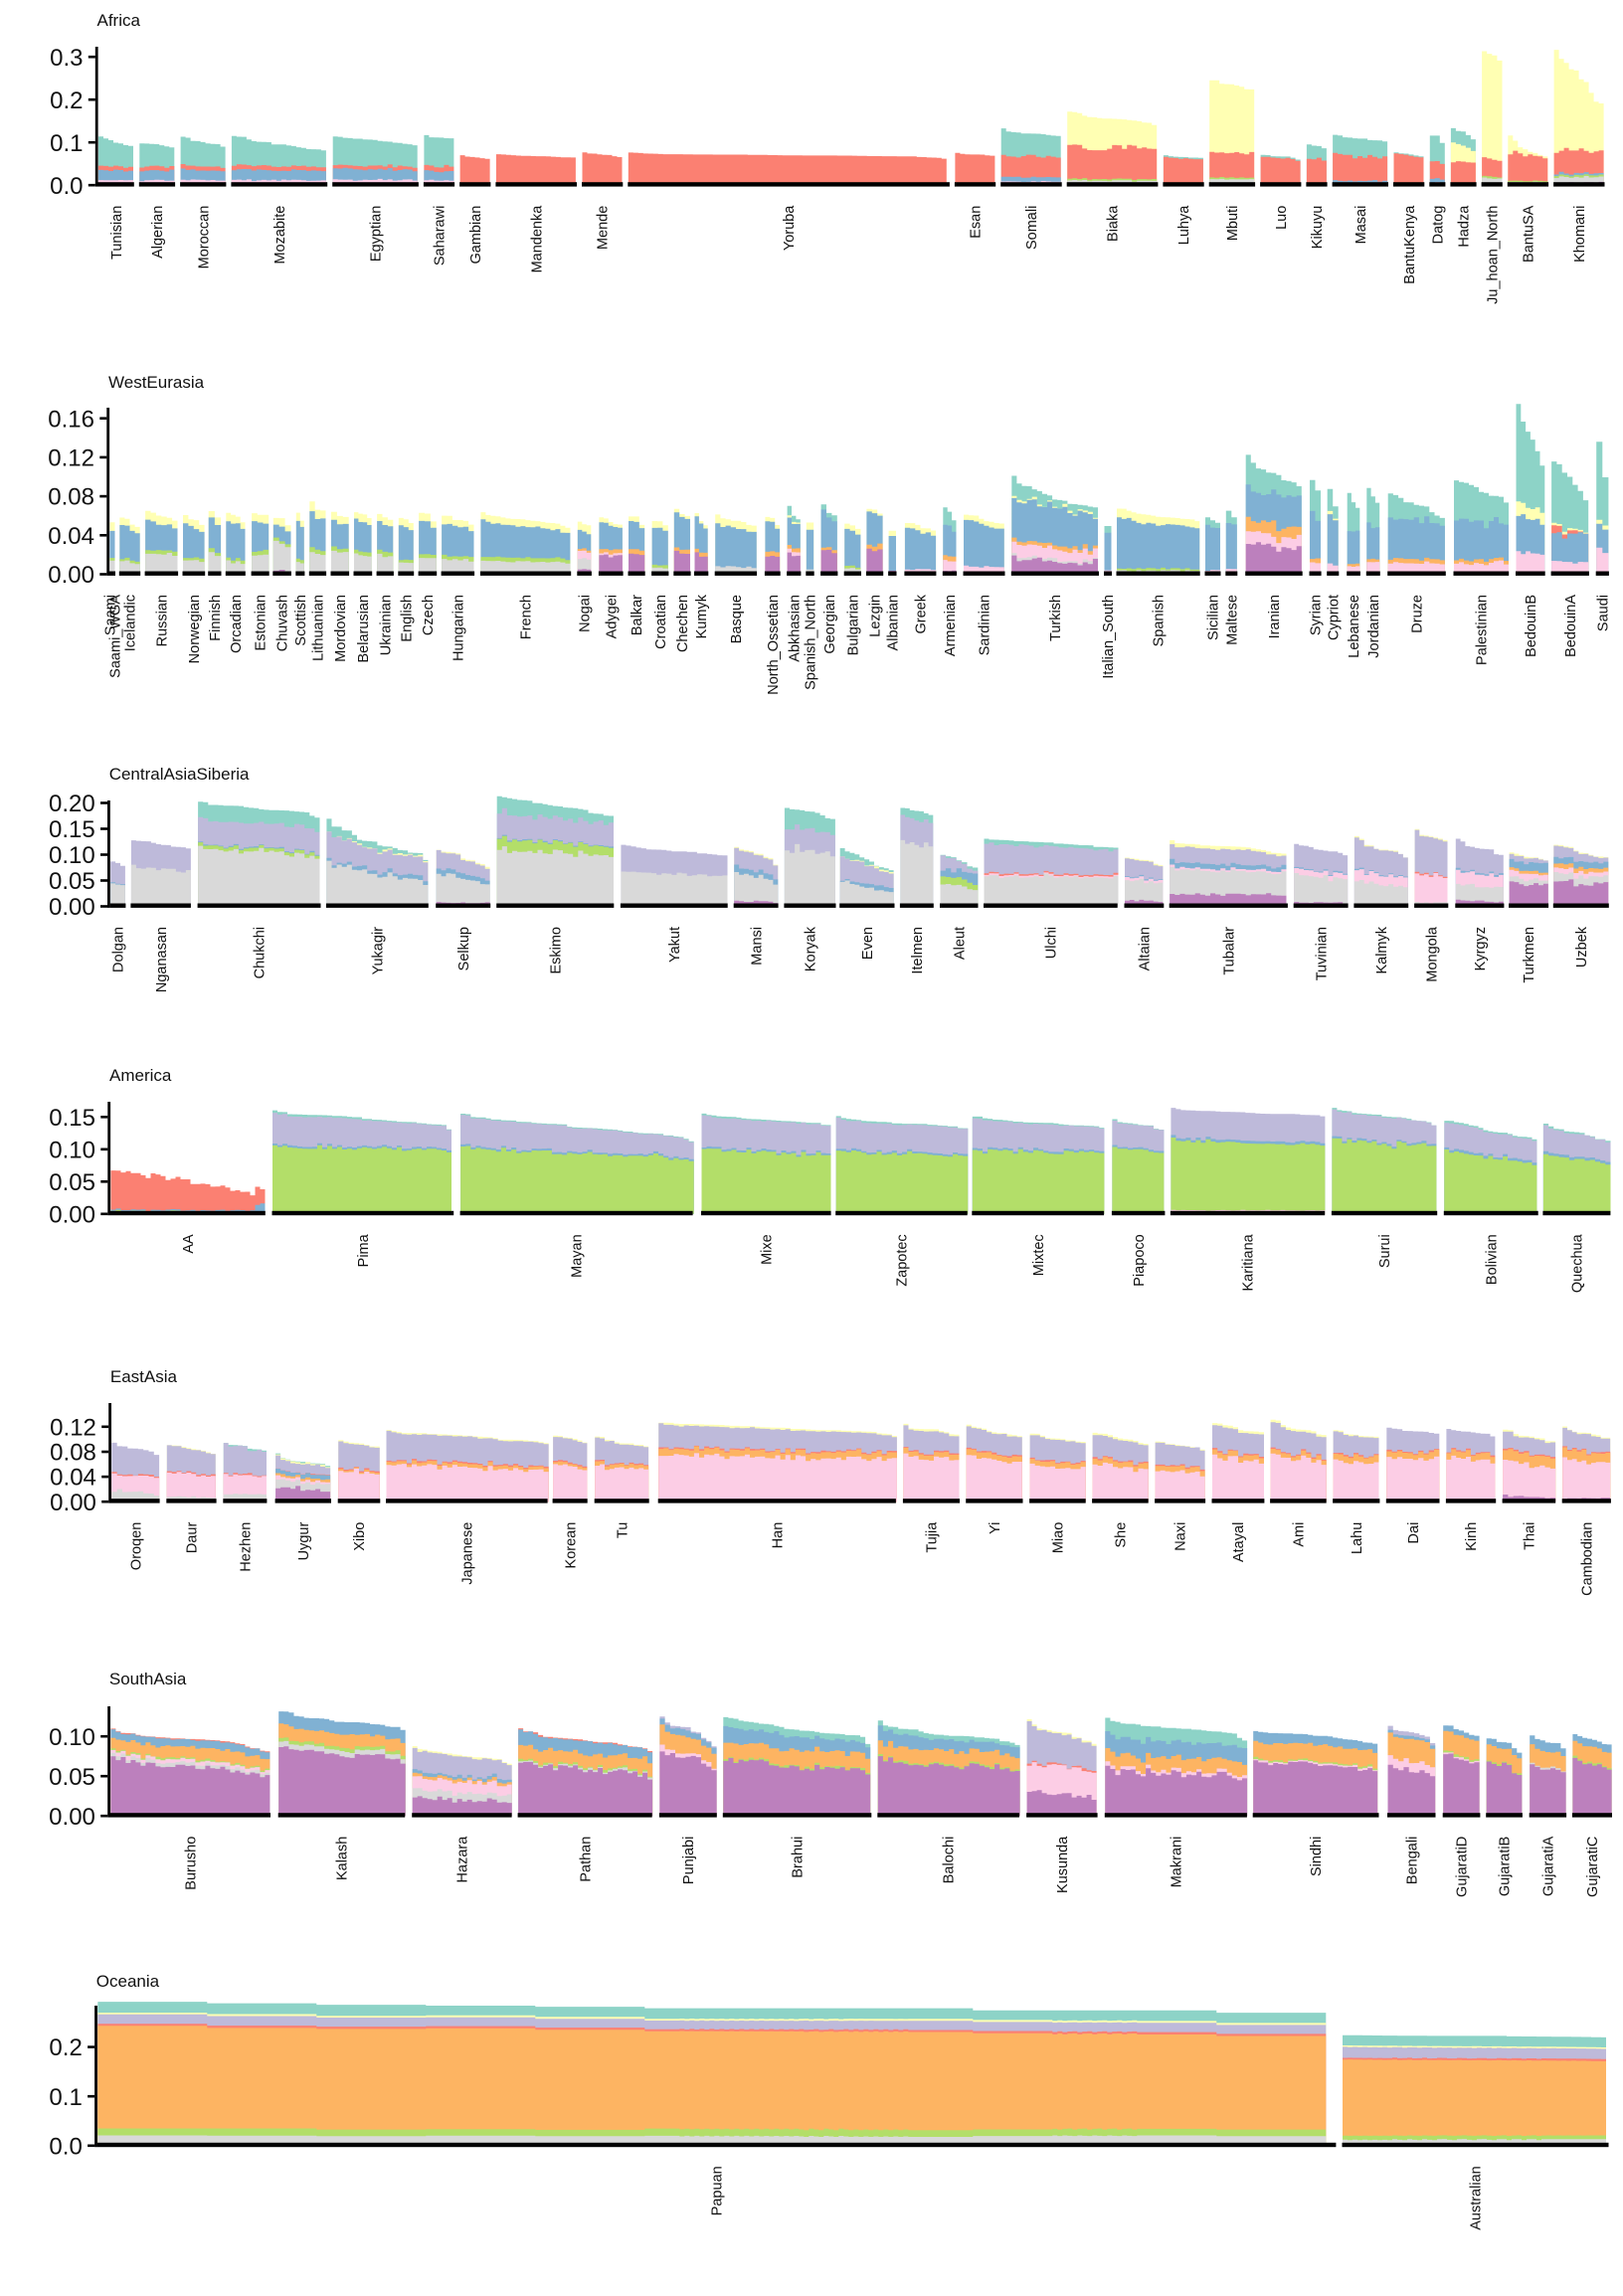 This screenshot has width=1623, height=2296. Describe the element at coordinates (1580, 234) in the screenshot. I see `svg-text: Khomani` at that location.